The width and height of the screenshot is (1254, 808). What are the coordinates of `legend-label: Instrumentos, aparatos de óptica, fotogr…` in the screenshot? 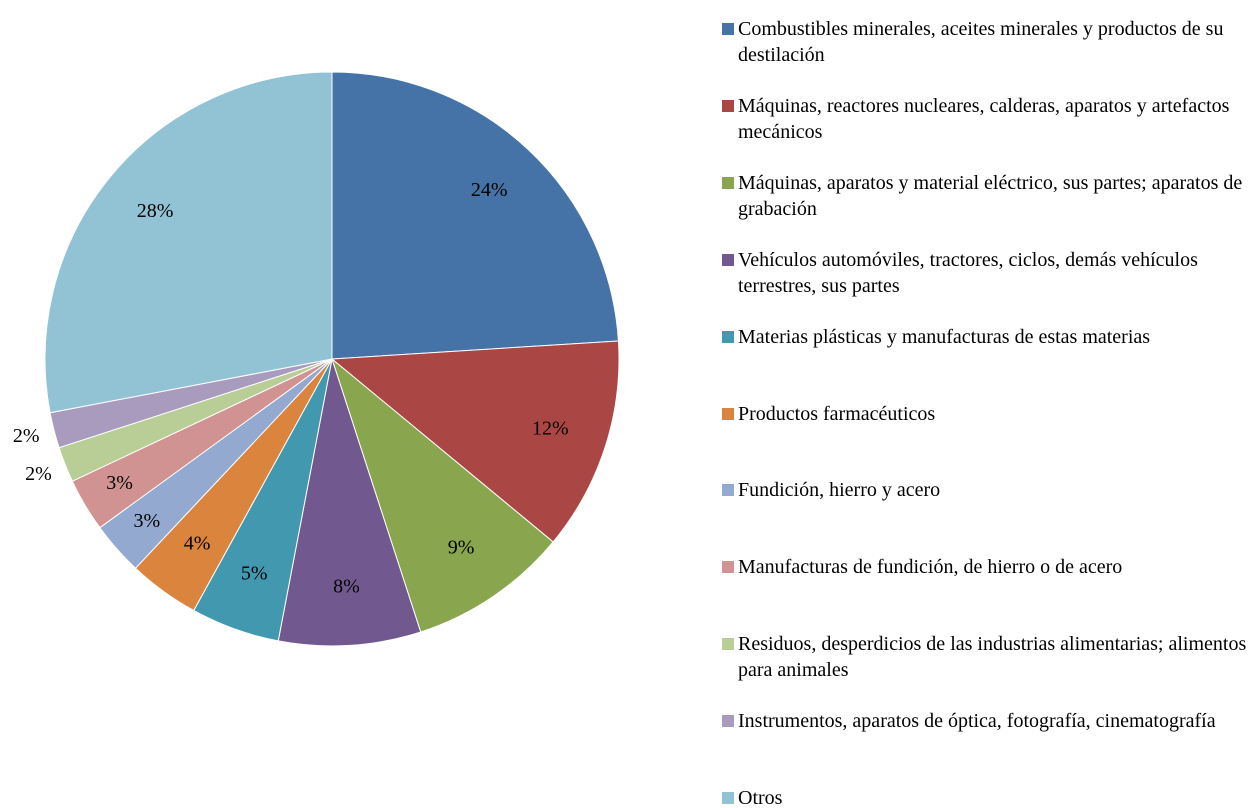 It's located at (977, 721).